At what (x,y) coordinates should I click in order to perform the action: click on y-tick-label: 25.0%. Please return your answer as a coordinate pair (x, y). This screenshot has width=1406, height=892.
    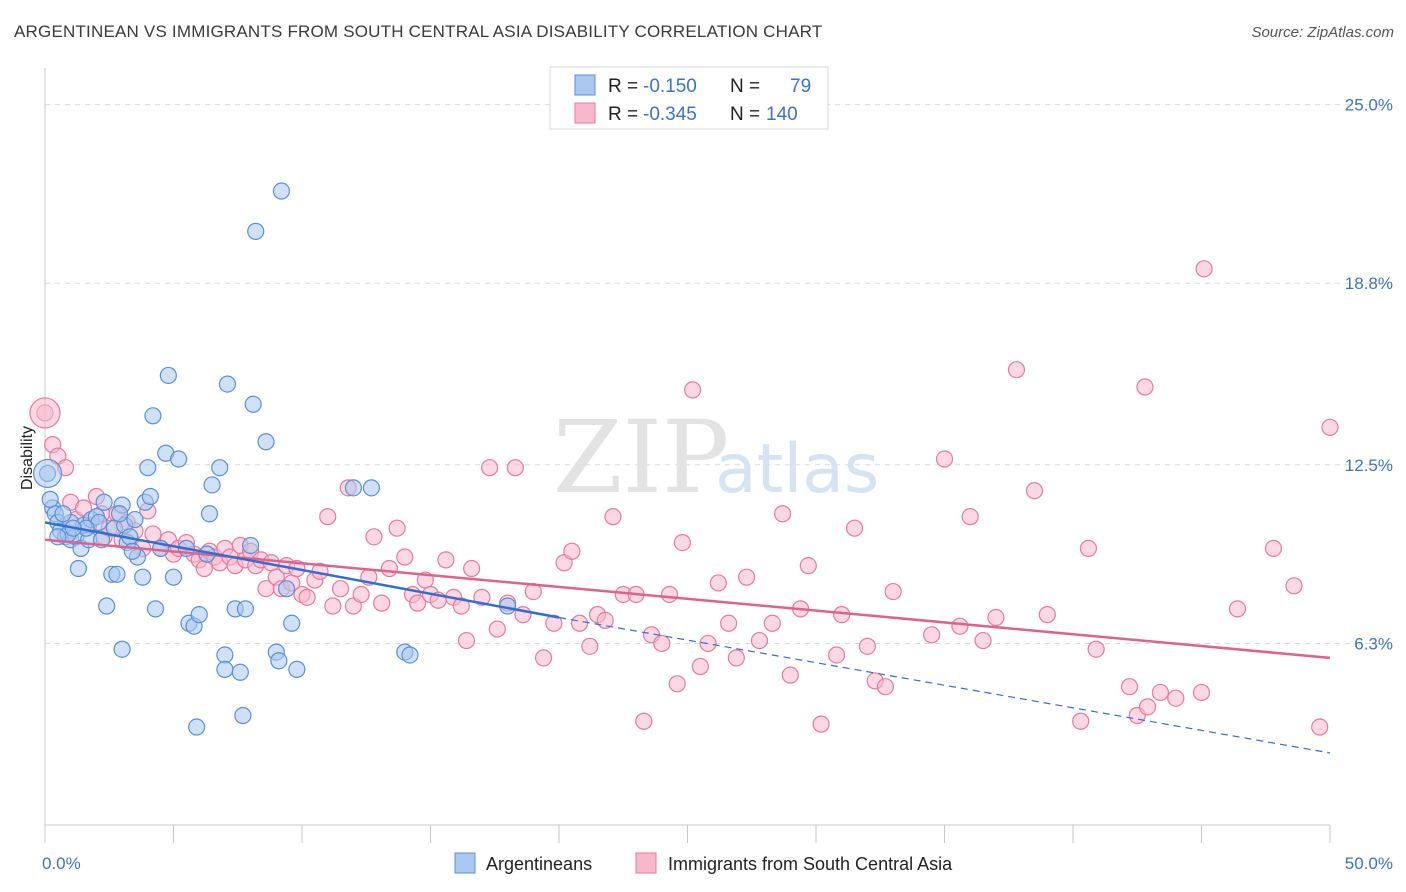
    Looking at the image, I should click on (1369, 105).